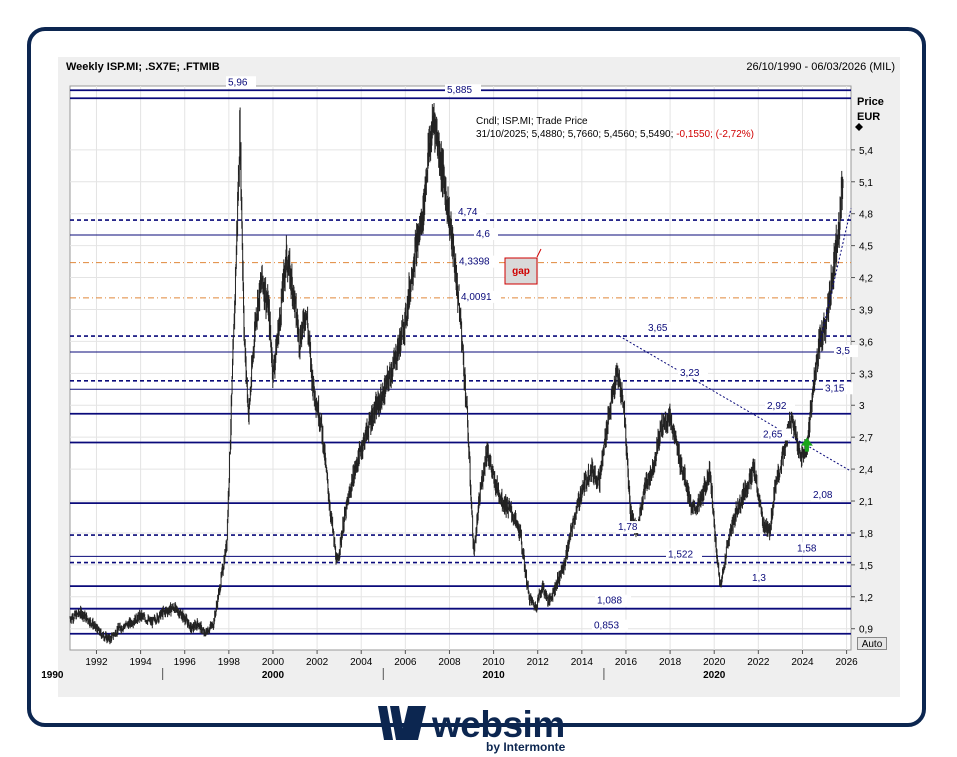 Image resolution: width=957 pixels, height=757 pixels. Describe the element at coordinates (870, 102) in the screenshot. I see `y-axis-title: Price` at that location.